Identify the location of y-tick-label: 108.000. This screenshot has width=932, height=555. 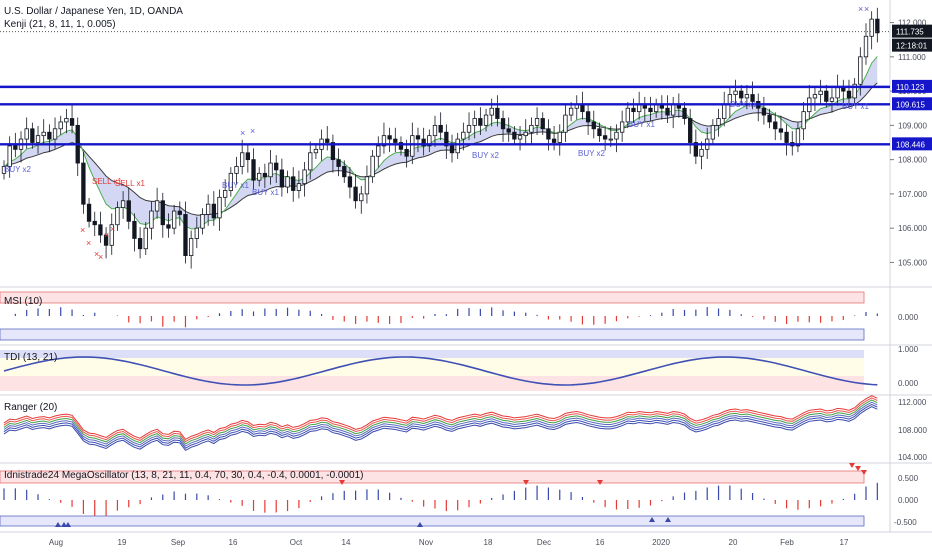
(912, 160).